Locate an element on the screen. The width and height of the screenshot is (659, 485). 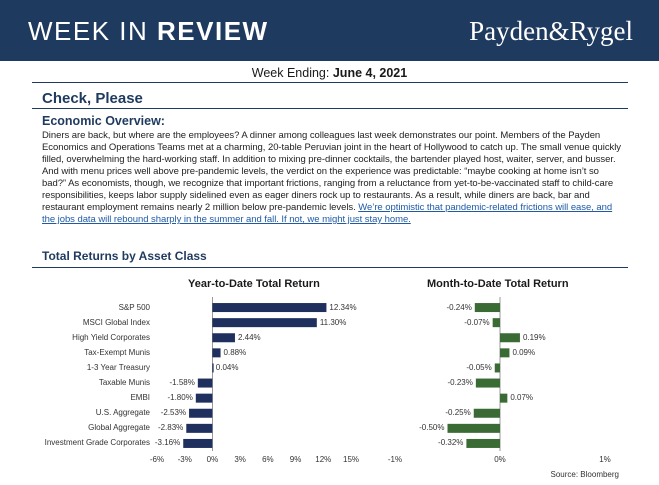
total-returns-title: Total Returns by Asset Class is located at coordinates (124, 256).